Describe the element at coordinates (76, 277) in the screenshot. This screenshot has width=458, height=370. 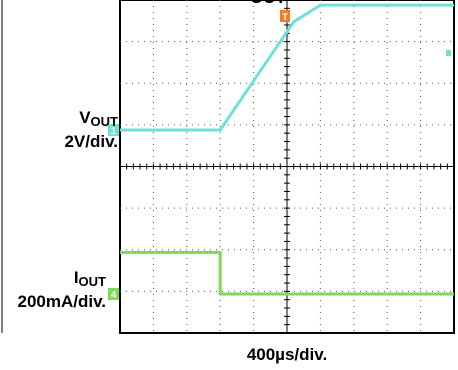
I see `iout-name: I` at that location.